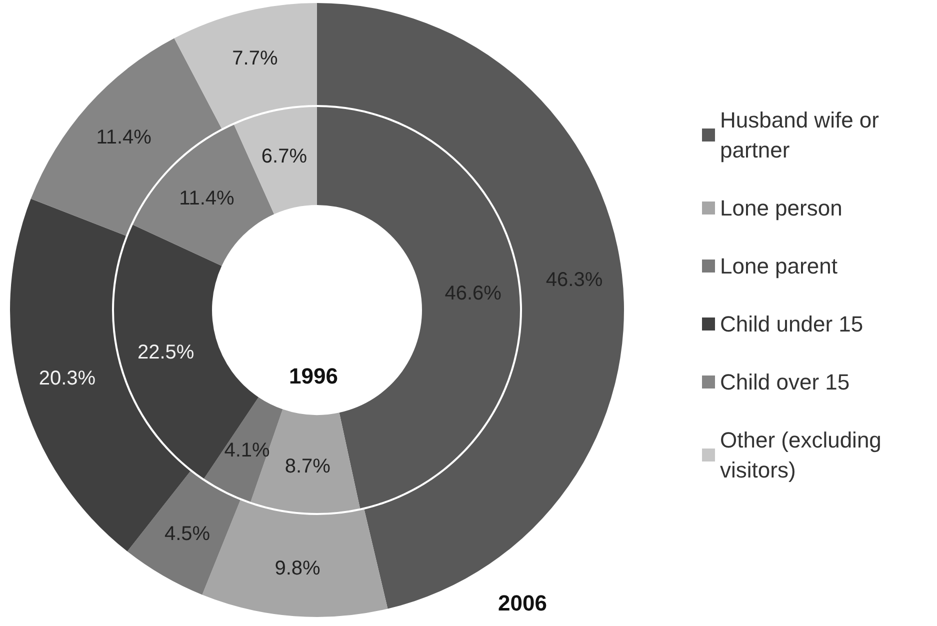 This screenshot has width=937, height=626. I want to click on data-label: 8.7%, so click(307, 467).